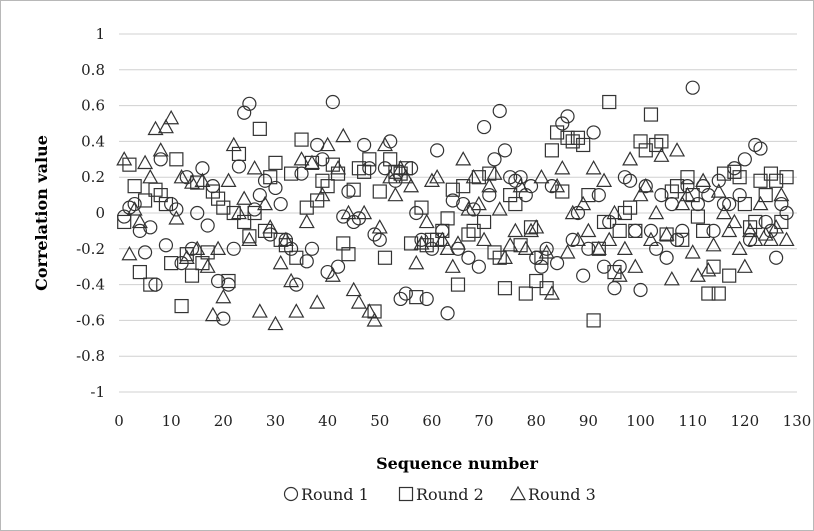 This screenshot has width=814, height=531. Describe the element at coordinates (90, 356) in the screenshot. I see `y-tick-label: -0.8` at that location.